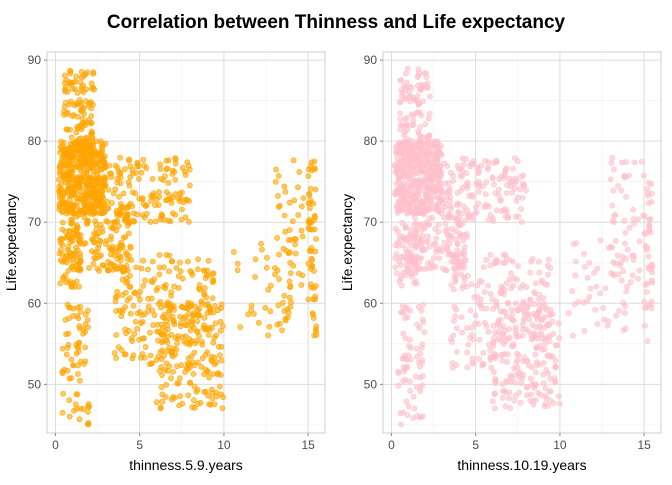 The image size is (672, 485). What do you see at coordinates (35, 384) in the screenshot?
I see `y-tick-label: 50` at bounding box center [35, 384].